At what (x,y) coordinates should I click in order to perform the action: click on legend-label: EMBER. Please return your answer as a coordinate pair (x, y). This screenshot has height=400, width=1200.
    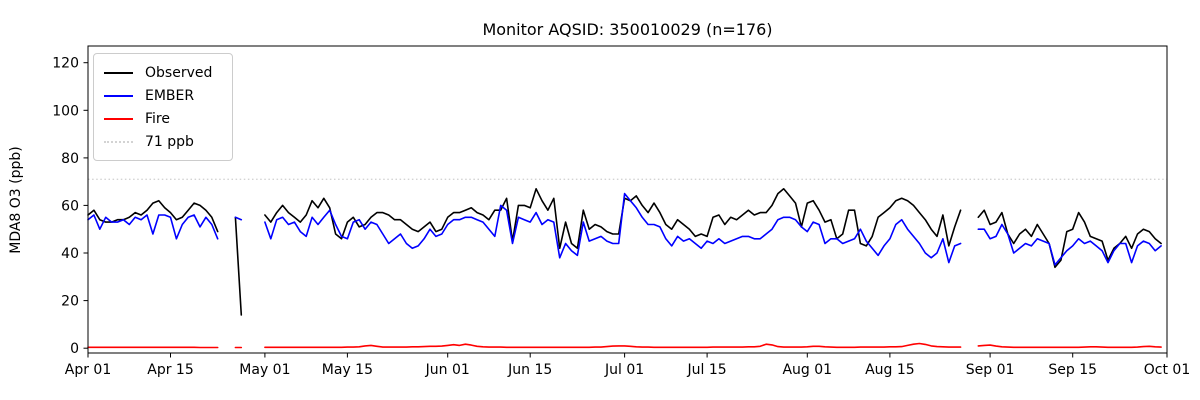
    Looking at the image, I should click on (170, 95).